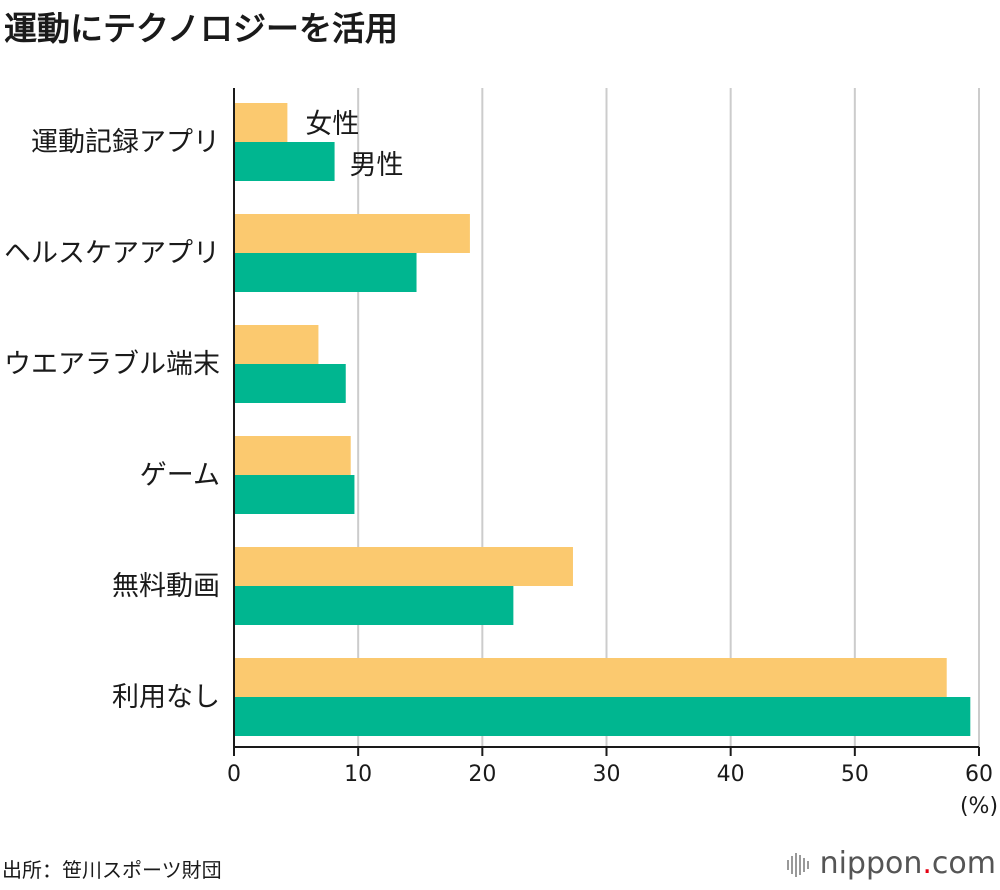 This screenshot has height=890, width=1000. Describe the element at coordinates (358, 774) in the screenshot. I see `x-tick-label-10: 10` at that location.